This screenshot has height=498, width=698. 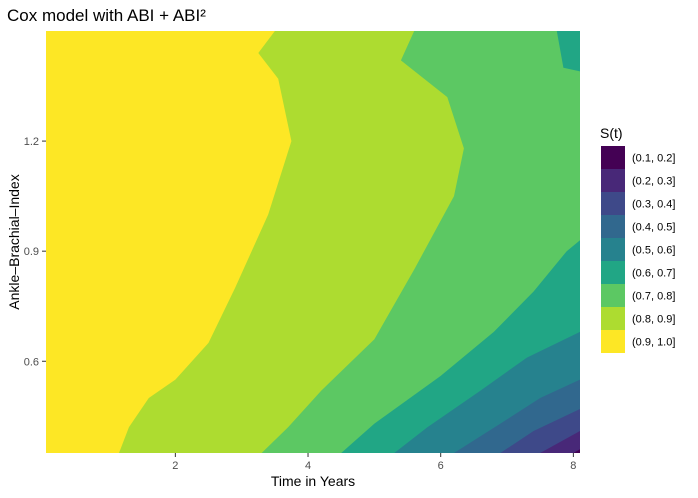 What do you see at coordinates (573, 466) in the screenshot?
I see `x-tick-label: 8` at bounding box center [573, 466].